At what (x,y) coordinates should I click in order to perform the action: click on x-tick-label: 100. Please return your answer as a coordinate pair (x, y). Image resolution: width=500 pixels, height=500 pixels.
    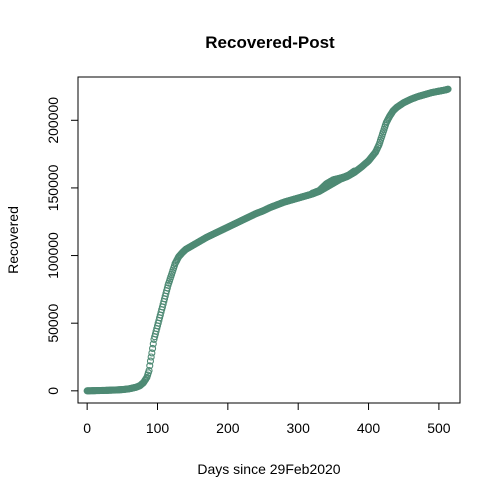
    Looking at the image, I should click on (158, 428).